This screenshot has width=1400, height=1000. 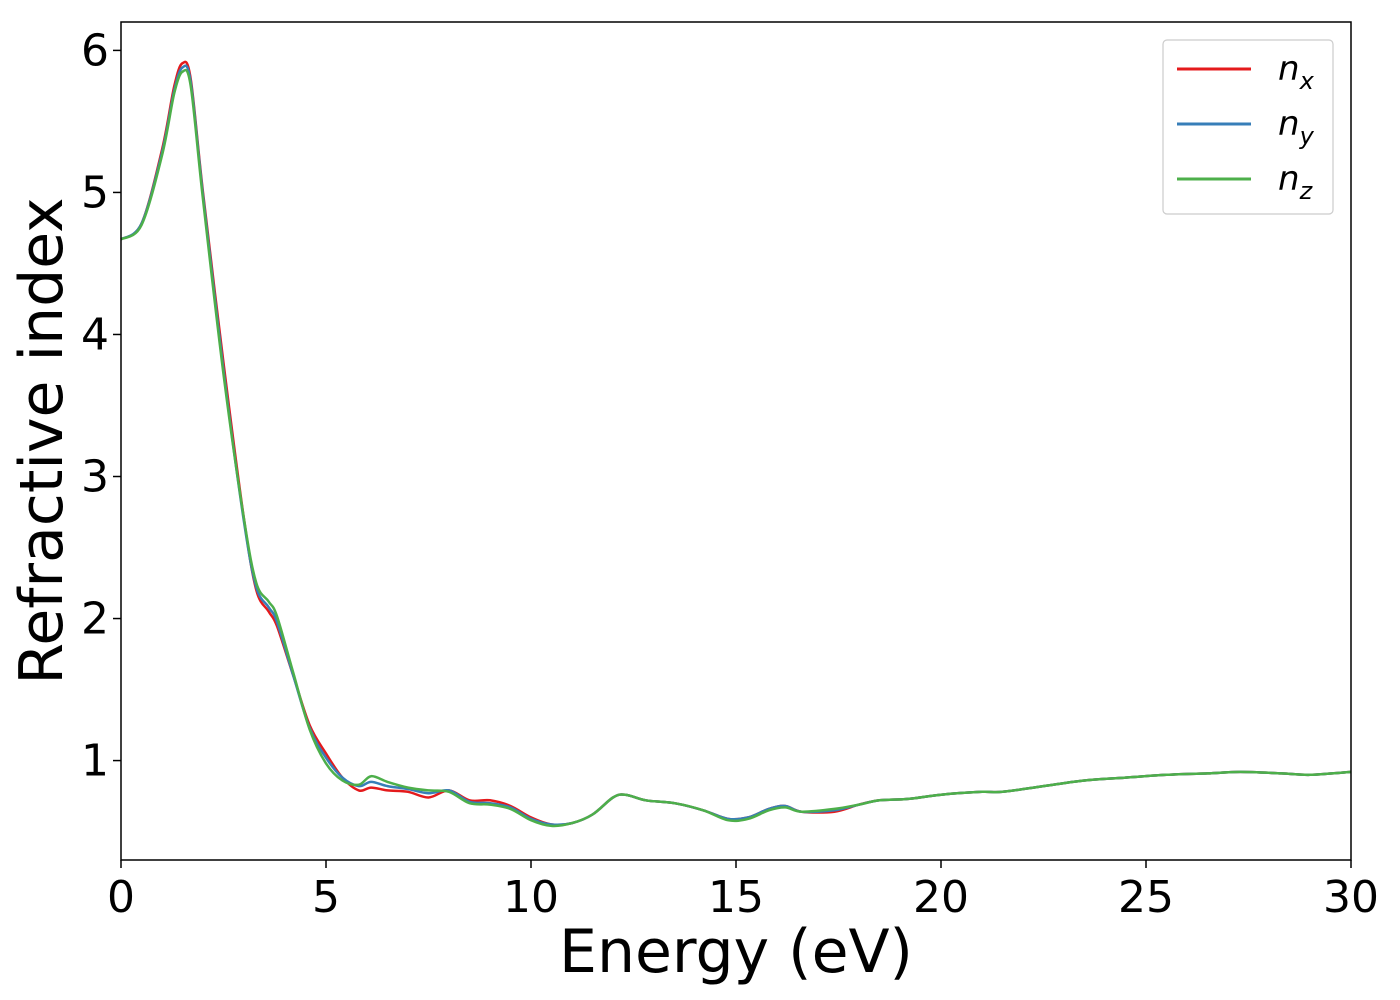 I want to click on y-tick-label: 3, so click(x=95, y=477).